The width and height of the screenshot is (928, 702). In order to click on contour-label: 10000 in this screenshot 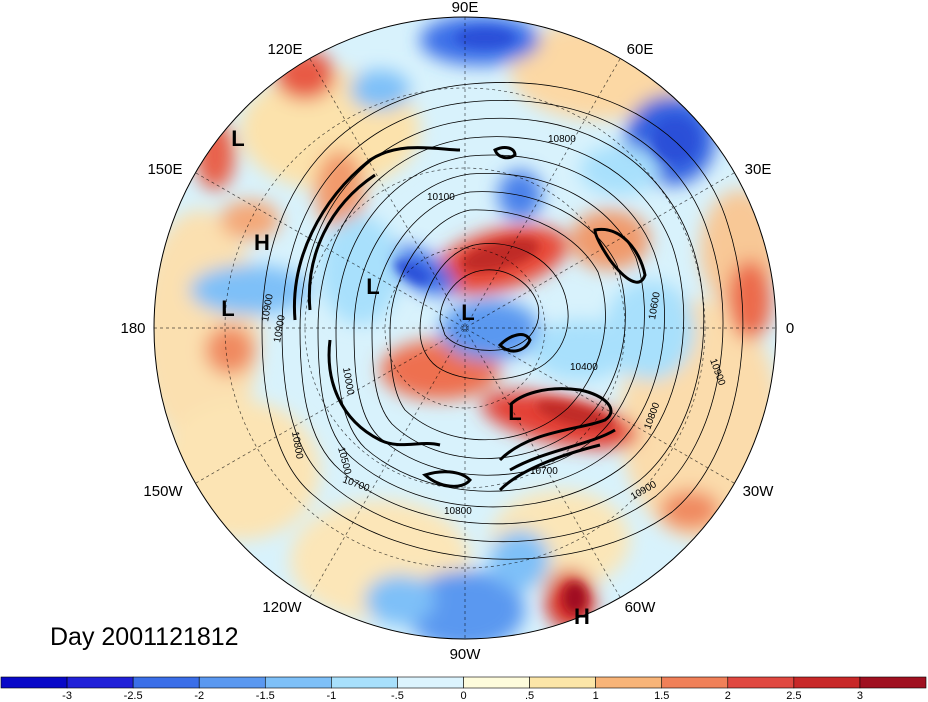, I will do `click(348, 382)`.